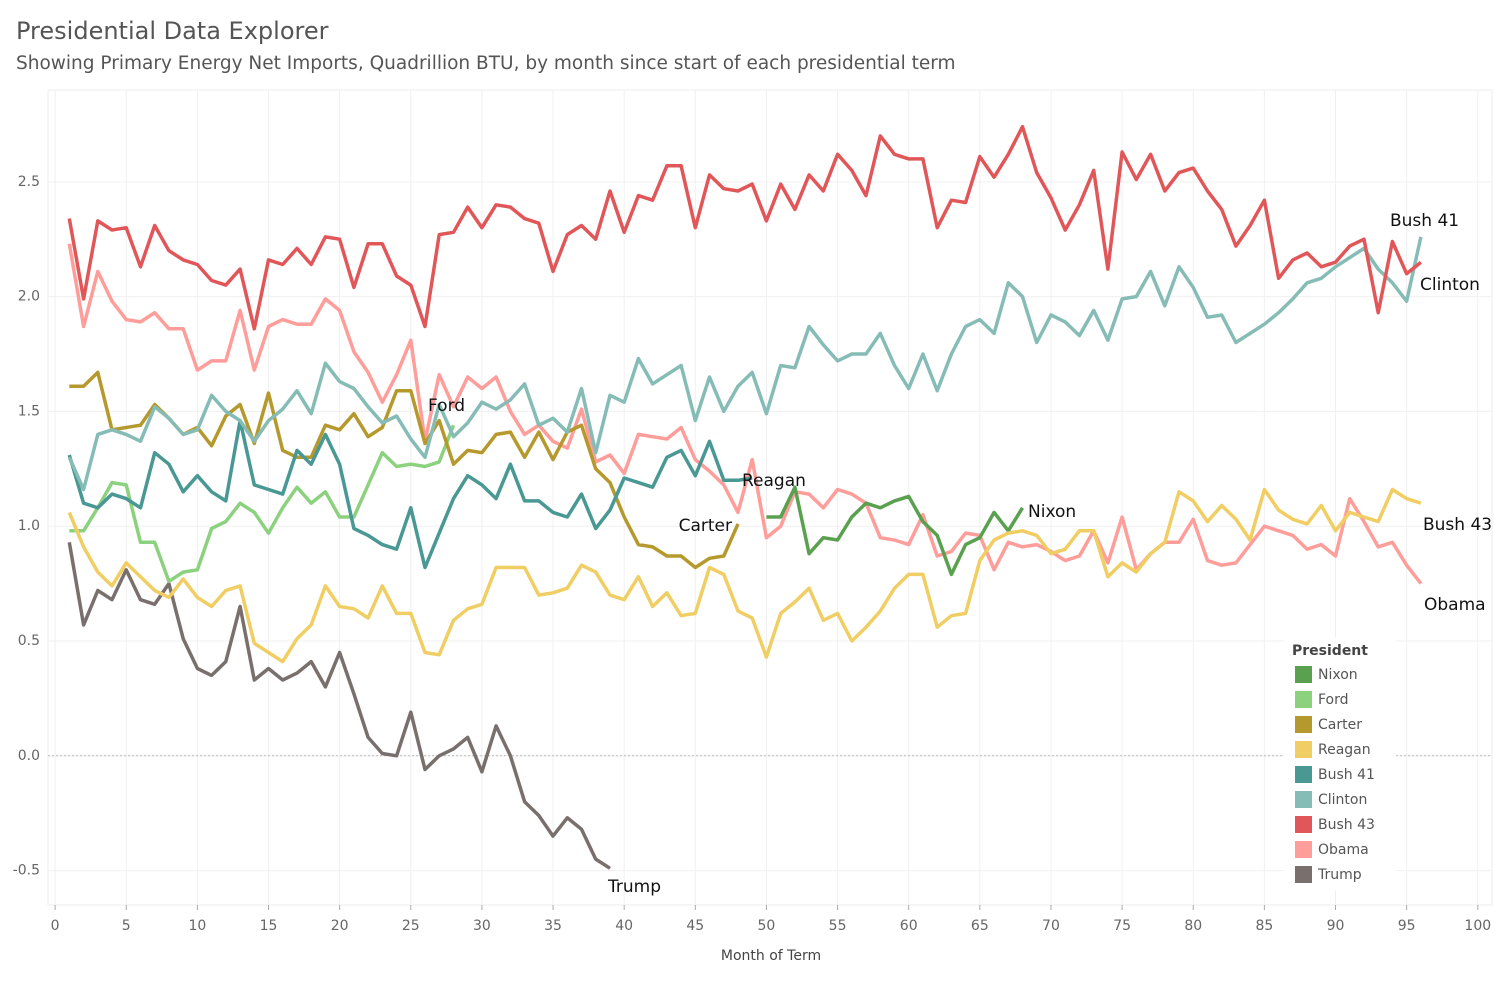 The height and width of the screenshot is (990, 1494). I want to click on legend-title: President, so click(1330, 651).